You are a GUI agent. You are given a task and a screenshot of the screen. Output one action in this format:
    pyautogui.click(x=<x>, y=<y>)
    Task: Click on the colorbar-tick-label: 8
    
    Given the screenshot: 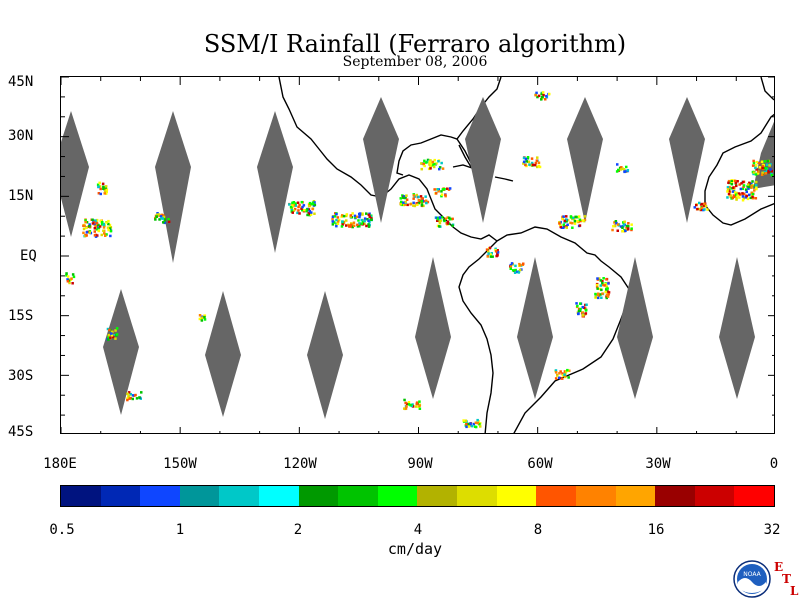 What is the action you would take?
    pyautogui.click(x=538, y=530)
    